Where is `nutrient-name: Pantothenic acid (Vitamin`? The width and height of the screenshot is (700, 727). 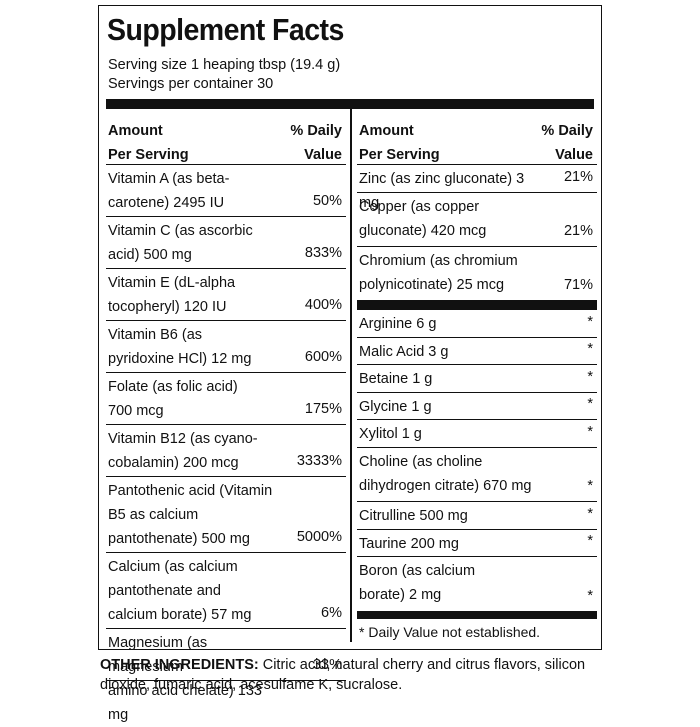
nutrient-name: Pantothenic acid (Vitamin is located at coordinates (190, 491).